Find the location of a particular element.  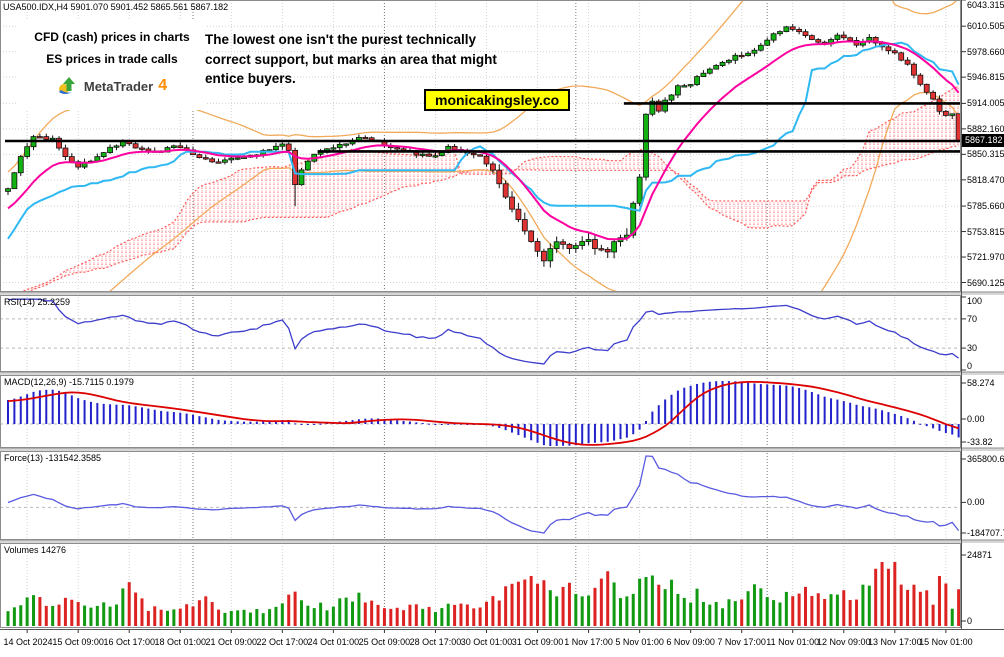

macd-axis-label: 58.274 is located at coordinates (981, 383).